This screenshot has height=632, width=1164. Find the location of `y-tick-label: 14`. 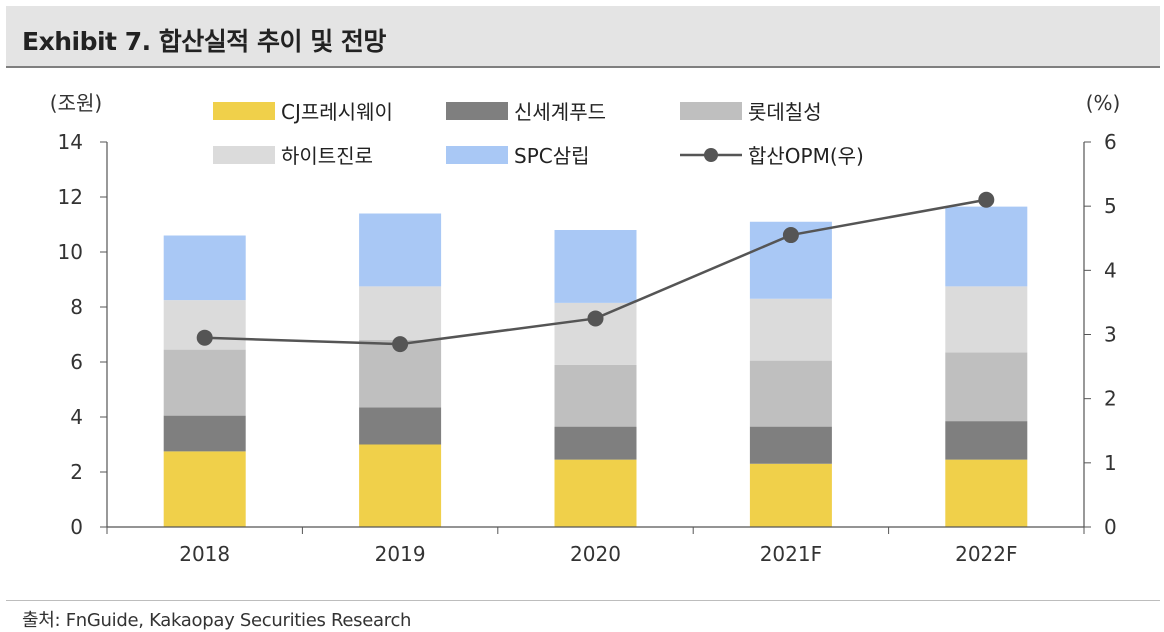

y-tick-label: 14 is located at coordinates (70, 142).